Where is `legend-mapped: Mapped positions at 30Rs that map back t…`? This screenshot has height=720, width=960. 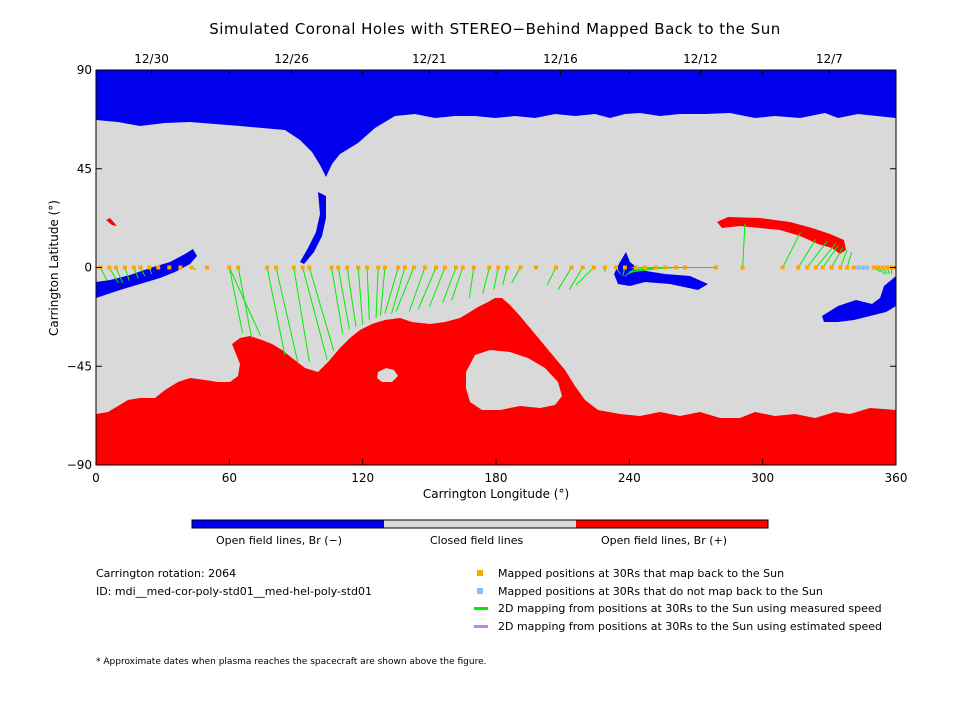 legend-mapped: Mapped positions at 30Rs that map back t… is located at coordinates (630, 573).